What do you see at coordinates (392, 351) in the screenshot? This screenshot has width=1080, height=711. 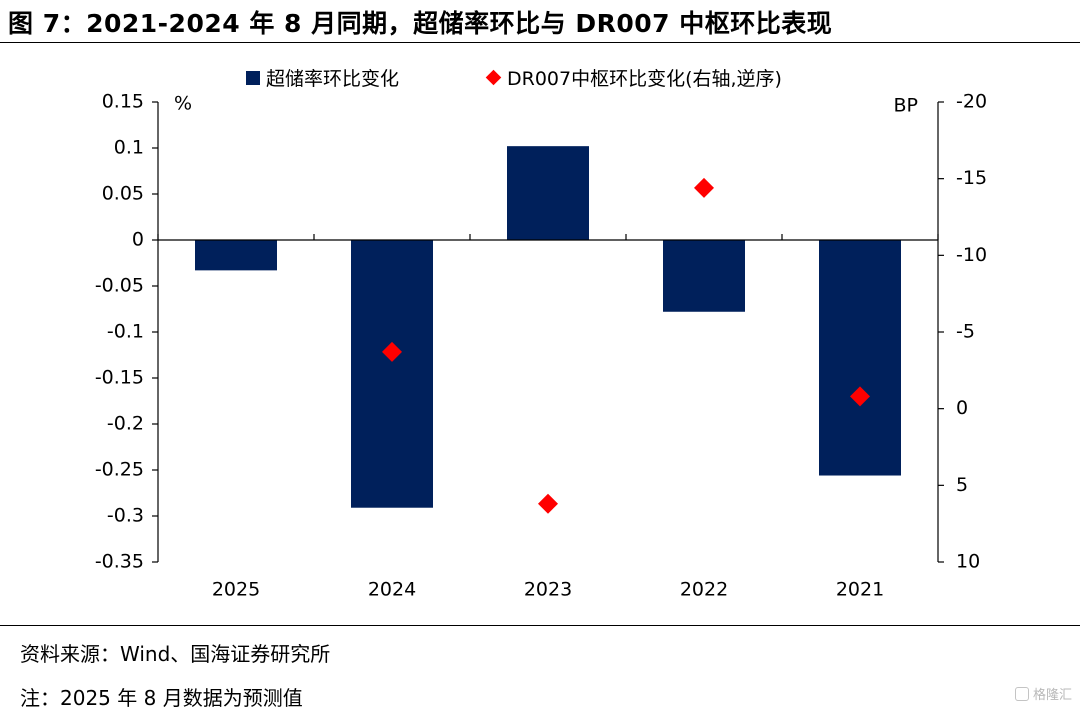 I see `point-2024` at bounding box center [392, 351].